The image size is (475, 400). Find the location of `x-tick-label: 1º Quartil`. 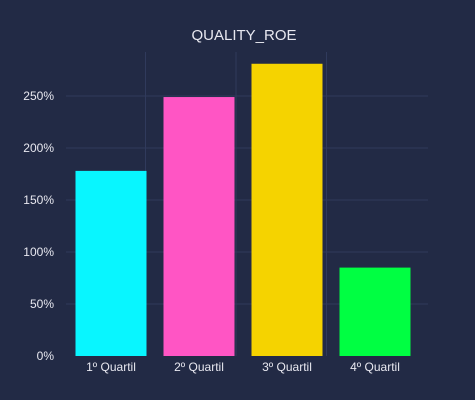

x-tick-label: 1º Quartil is located at coordinates (111, 367).